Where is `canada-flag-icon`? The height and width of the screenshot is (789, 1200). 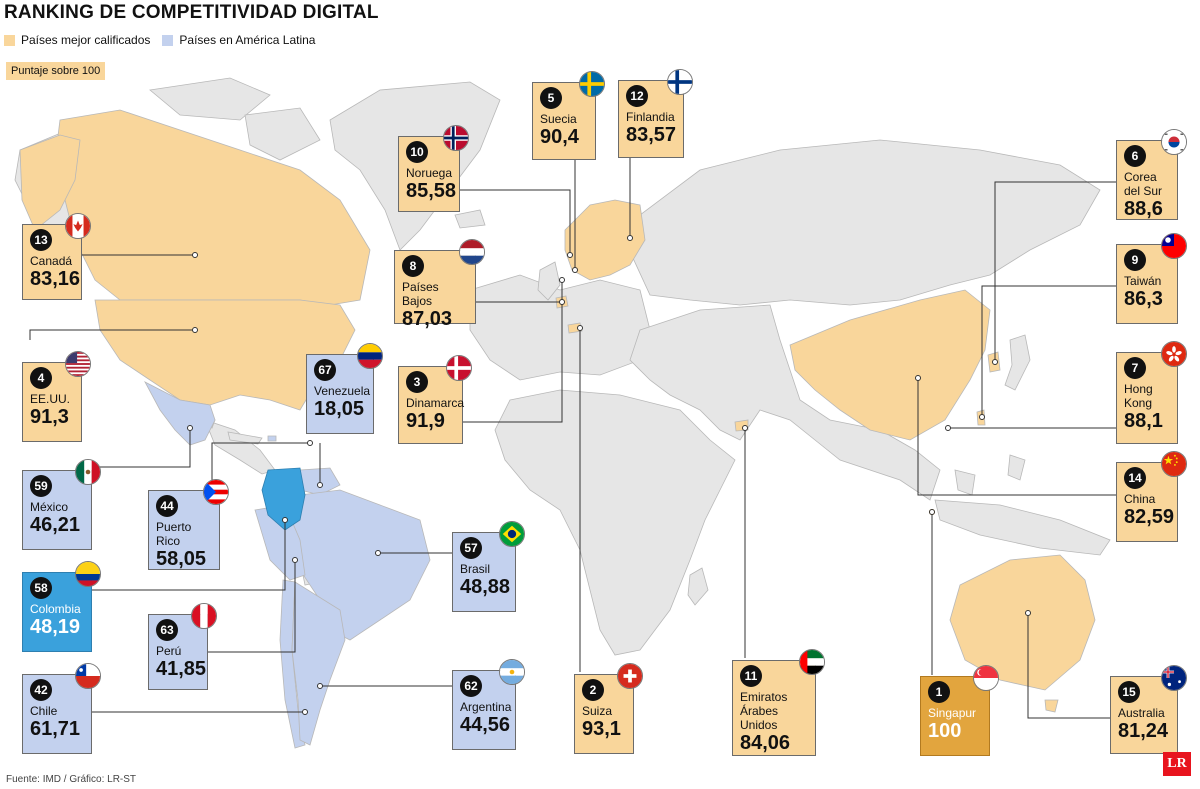
canada-flag-icon is located at coordinates (78, 226).